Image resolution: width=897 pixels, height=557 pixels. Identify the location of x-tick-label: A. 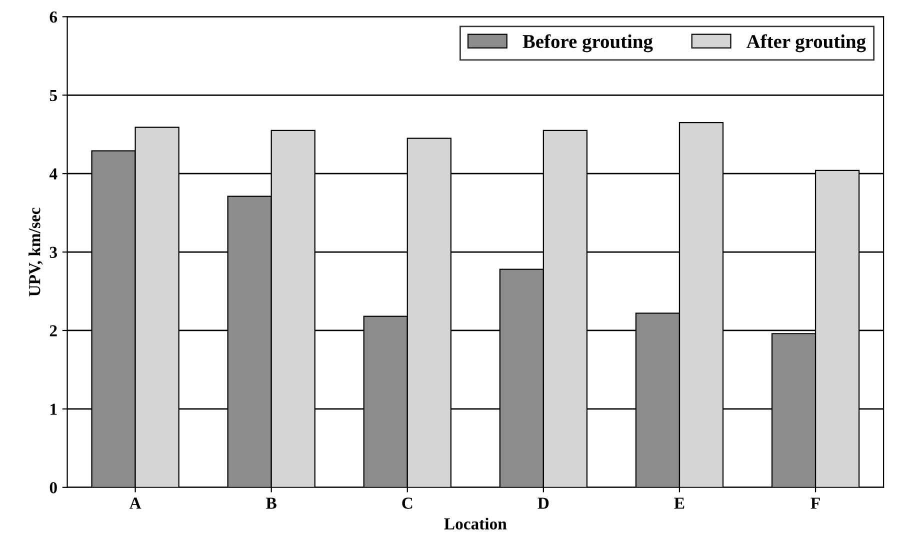
(135, 503).